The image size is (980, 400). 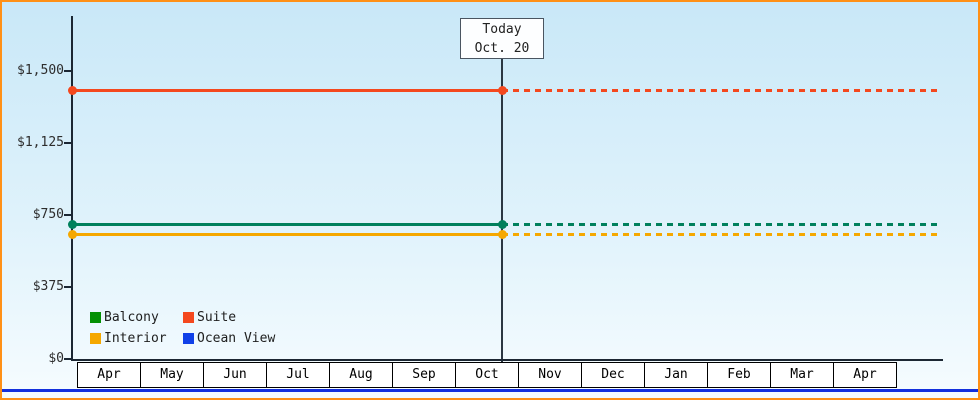 I want to click on x-axis-line, so click(x=507, y=360).